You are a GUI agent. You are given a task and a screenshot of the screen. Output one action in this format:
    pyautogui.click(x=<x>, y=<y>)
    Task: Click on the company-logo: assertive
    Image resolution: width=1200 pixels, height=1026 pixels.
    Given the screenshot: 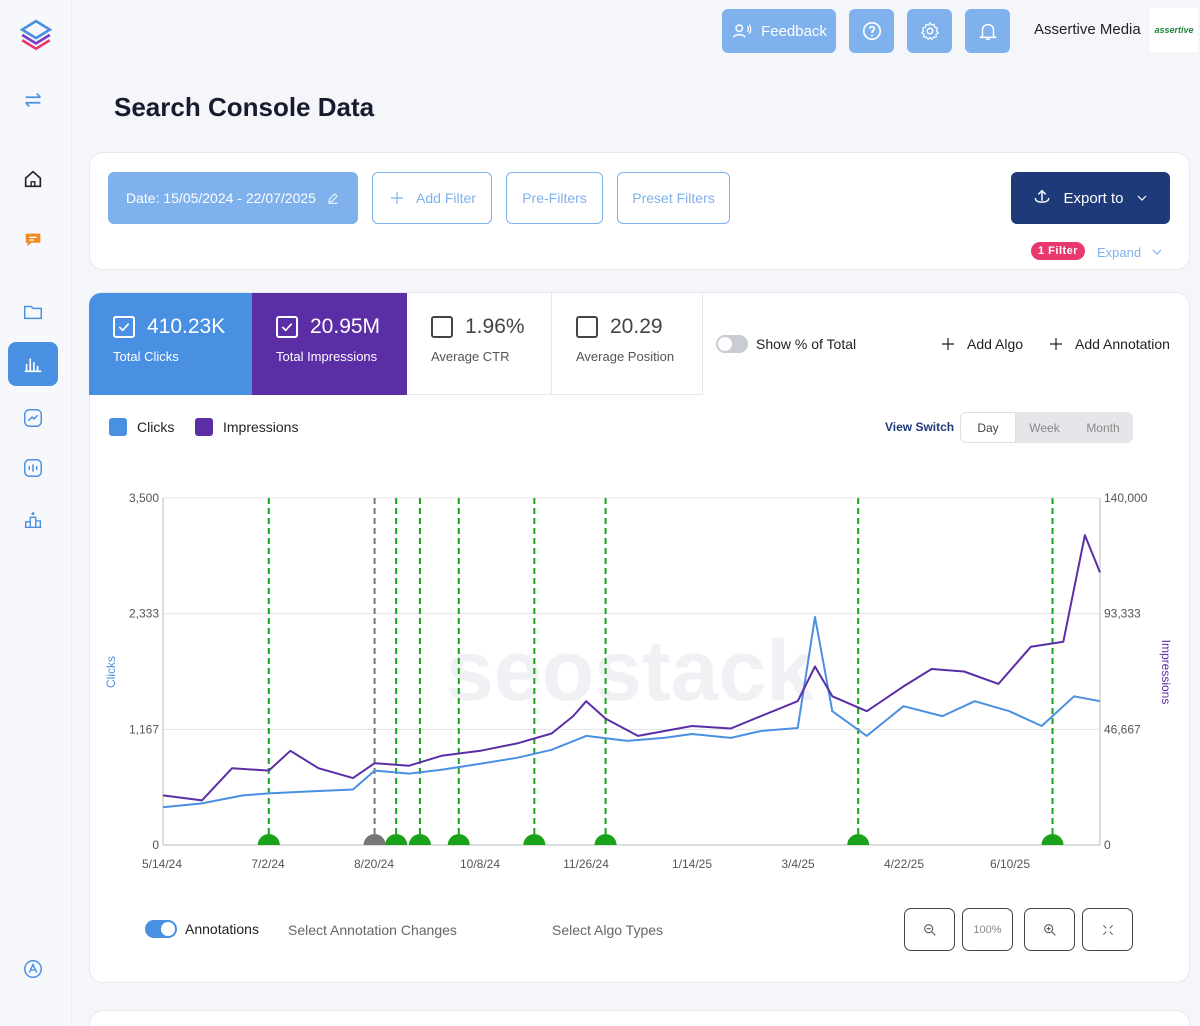 What is the action you would take?
    pyautogui.click(x=1174, y=30)
    